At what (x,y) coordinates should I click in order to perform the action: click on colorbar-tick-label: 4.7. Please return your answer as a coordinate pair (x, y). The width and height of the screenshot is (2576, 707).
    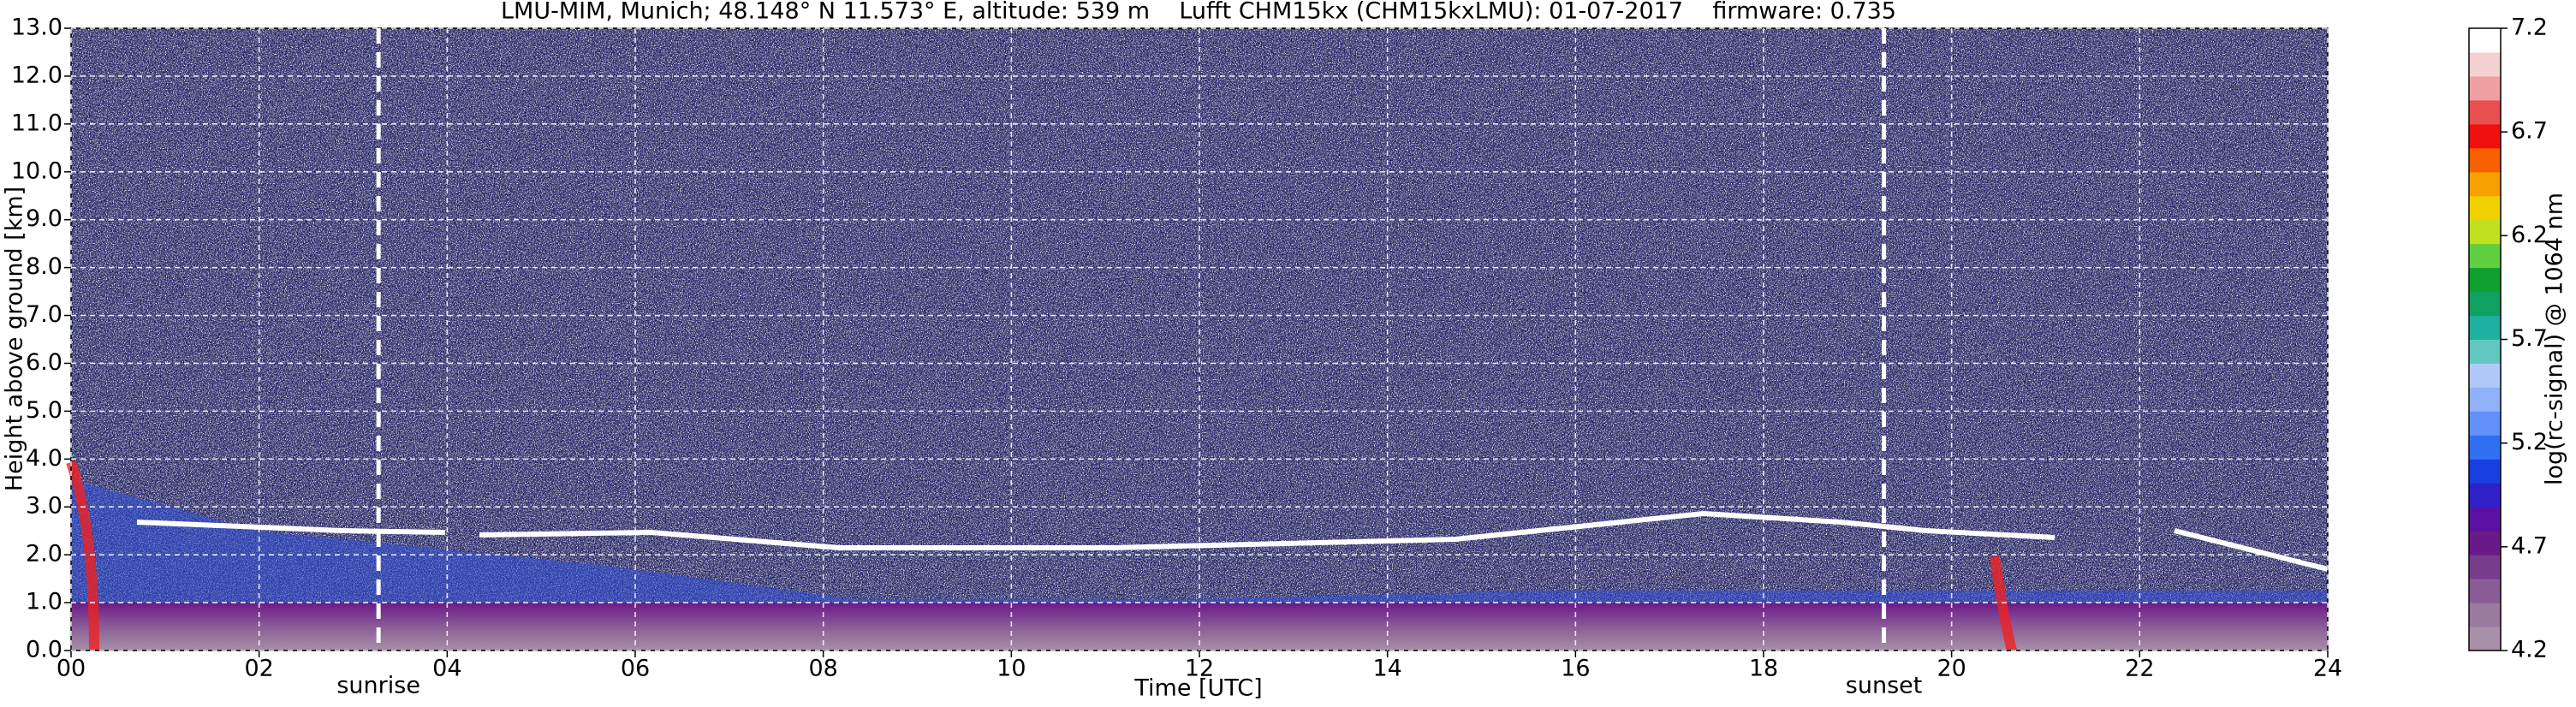
    Looking at the image, I should click on (2530, 545).